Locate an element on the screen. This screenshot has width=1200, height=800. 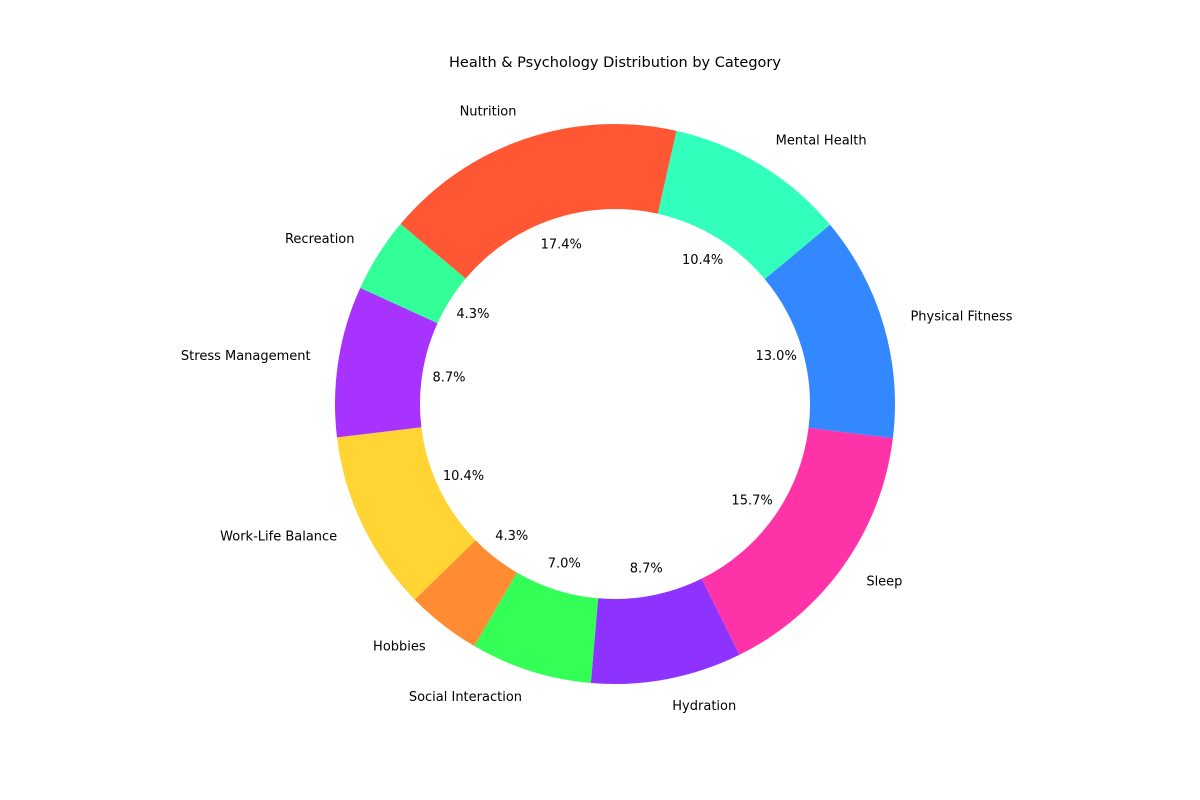
percent-label-hydration: 8.7% is located at coordinates (646, 569).